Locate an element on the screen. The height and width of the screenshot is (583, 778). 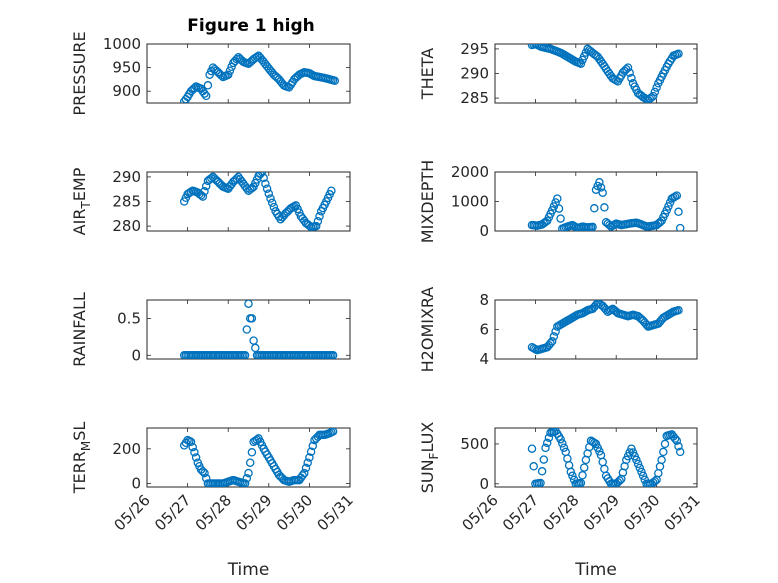
subplot-1: 900 950 1000 PRESSURE is located at coordinates (210, 73).